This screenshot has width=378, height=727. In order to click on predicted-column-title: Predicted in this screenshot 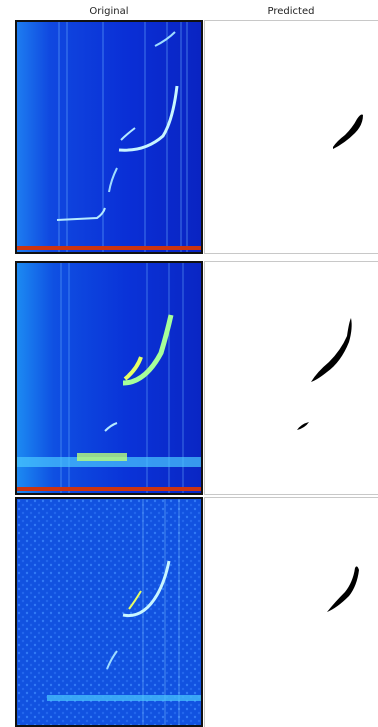, I will do `click(291, 11)`.